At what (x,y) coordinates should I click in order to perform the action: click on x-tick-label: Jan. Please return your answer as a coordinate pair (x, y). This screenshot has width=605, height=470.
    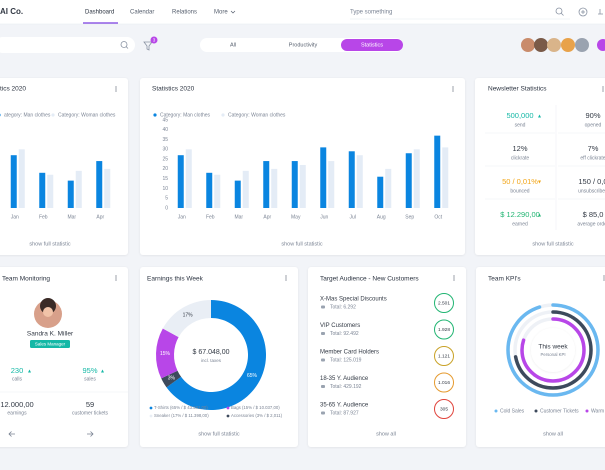
    Looking at the image, I should click on (15, 217).